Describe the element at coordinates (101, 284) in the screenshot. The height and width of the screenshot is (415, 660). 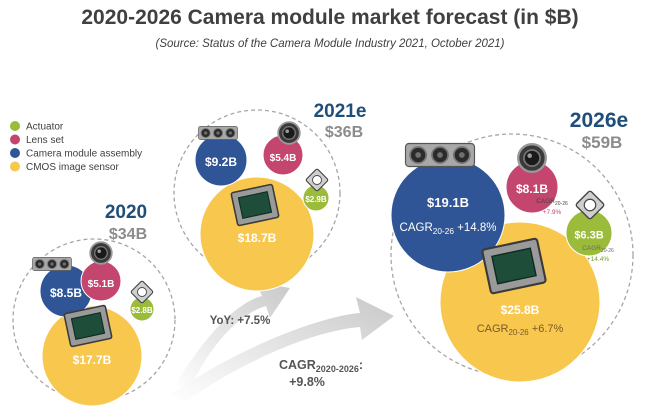
I see `value-label: $5.1B` at that location.